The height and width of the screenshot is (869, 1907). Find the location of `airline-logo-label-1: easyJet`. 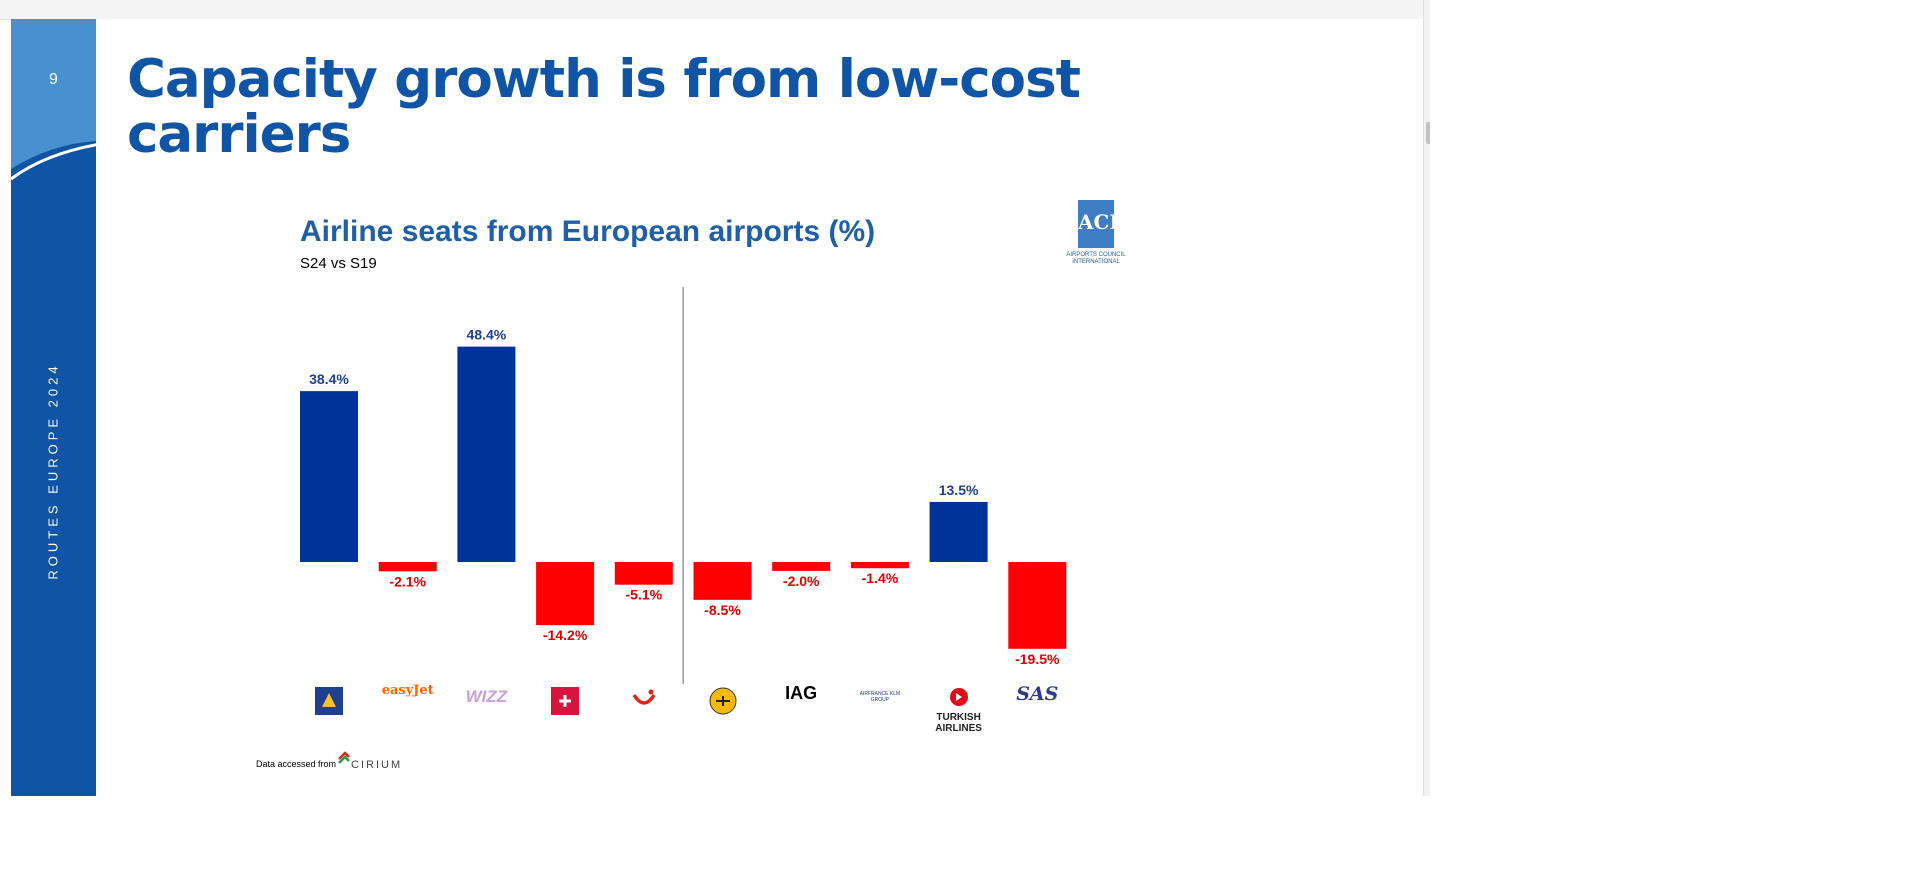

airline-logo-label-1: easyJet is located at coordinates (407, 690).